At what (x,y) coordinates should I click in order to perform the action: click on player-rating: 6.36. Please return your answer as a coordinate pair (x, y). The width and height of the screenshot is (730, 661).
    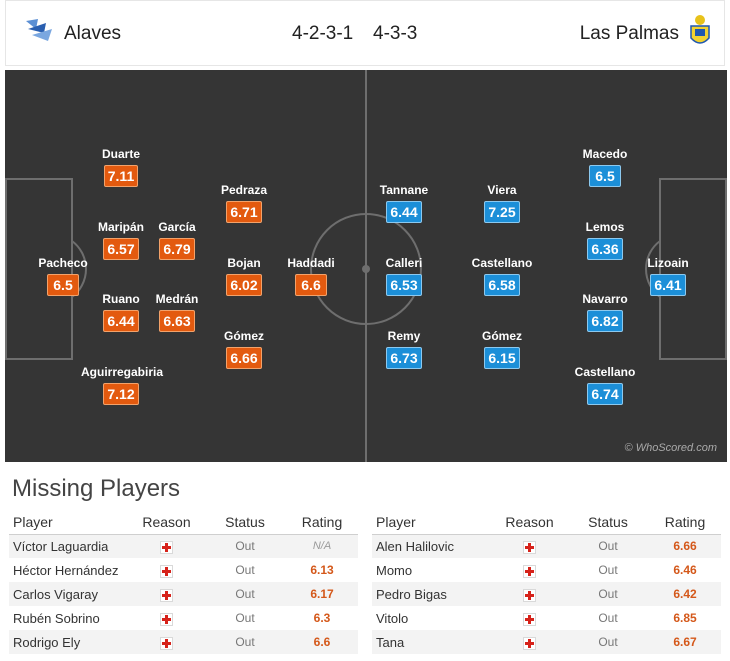
    Looking at the image, I should click on (605, 249).